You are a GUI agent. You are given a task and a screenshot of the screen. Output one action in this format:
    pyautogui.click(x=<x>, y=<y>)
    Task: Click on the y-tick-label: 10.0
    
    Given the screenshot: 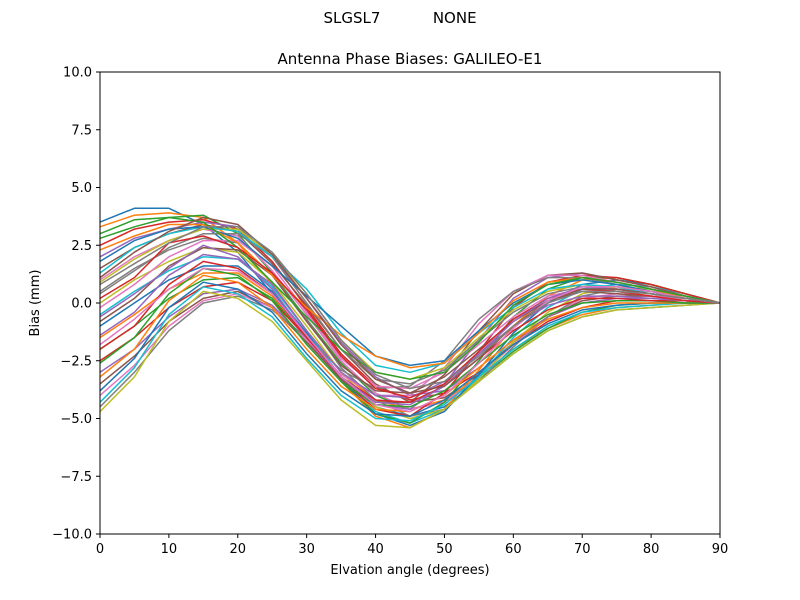 What is the action you would take?
    pyautogui.click(x=77, y=73)
    